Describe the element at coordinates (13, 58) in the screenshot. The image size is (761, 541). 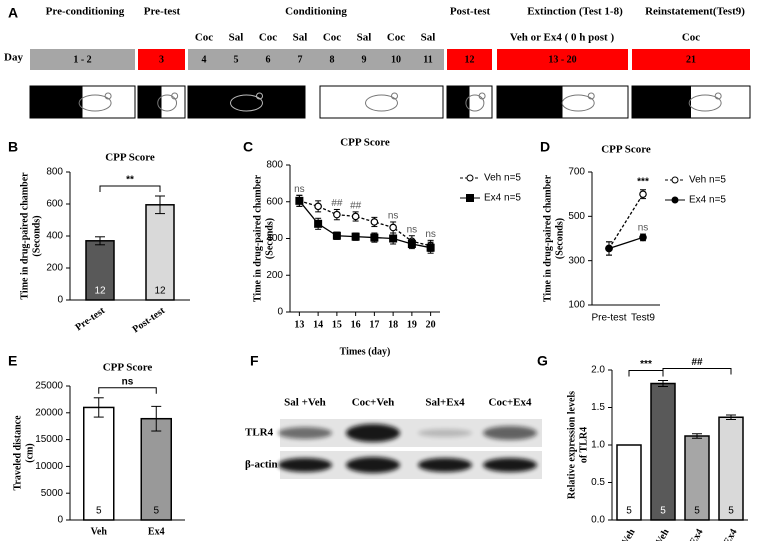
I see `day-label: Day` at that location.